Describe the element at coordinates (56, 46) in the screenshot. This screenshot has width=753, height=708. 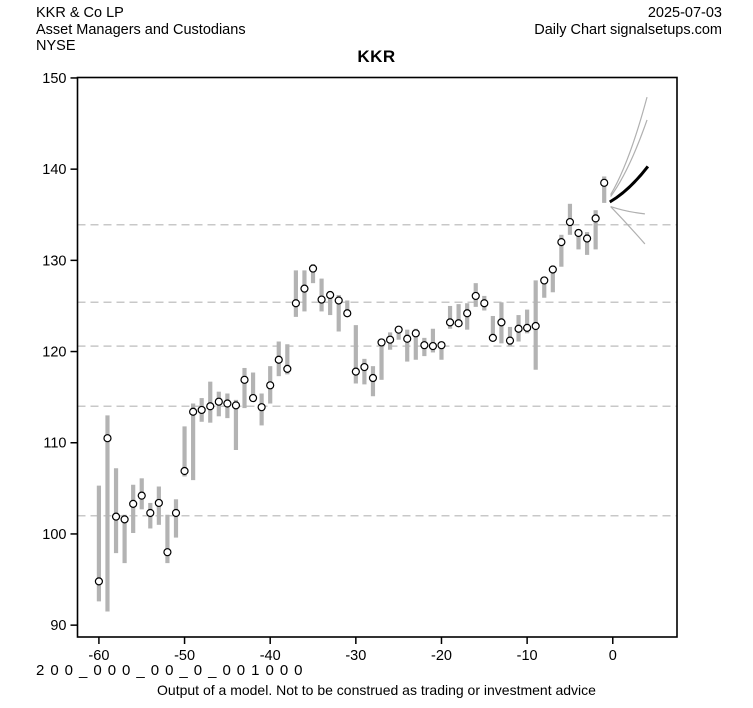
I see `exchange-name: NYSE` at that location.